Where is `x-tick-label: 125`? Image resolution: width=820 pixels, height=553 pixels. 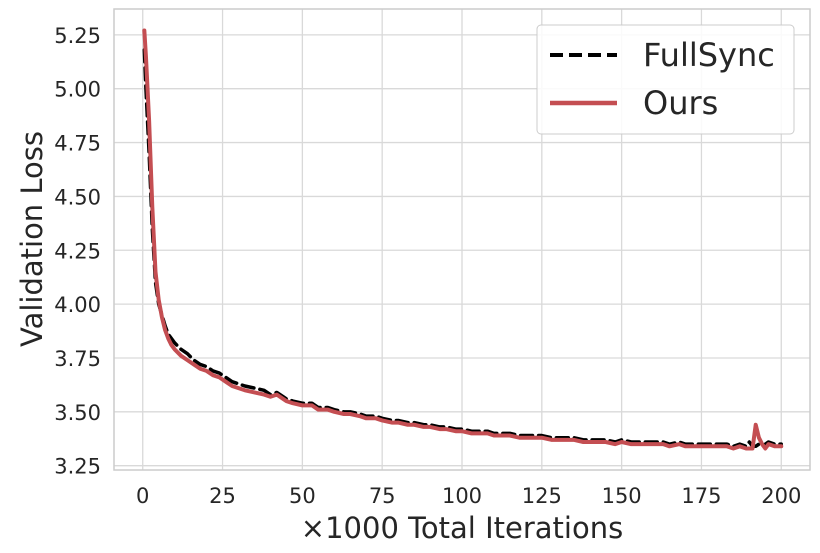
x-tick-label: 125 is located at coordinates (542, 496).